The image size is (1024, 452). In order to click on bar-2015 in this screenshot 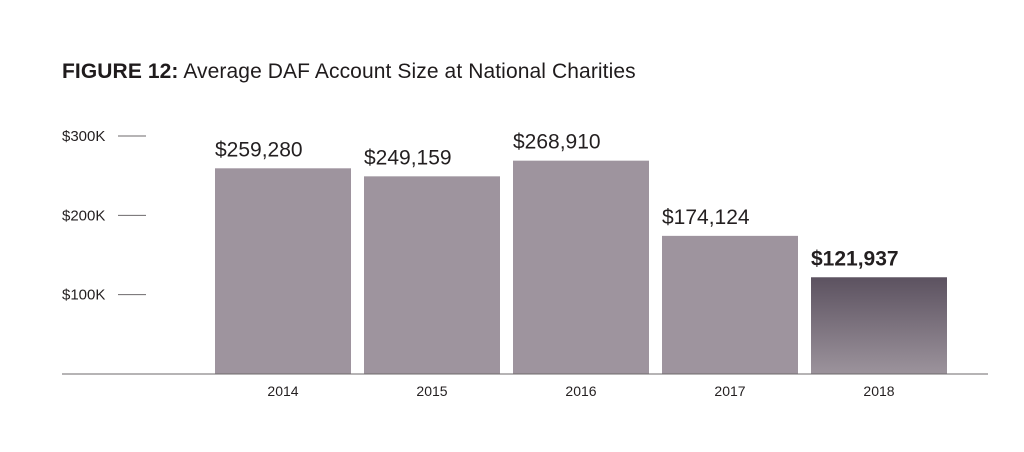, I will do `click(432, 275)`.